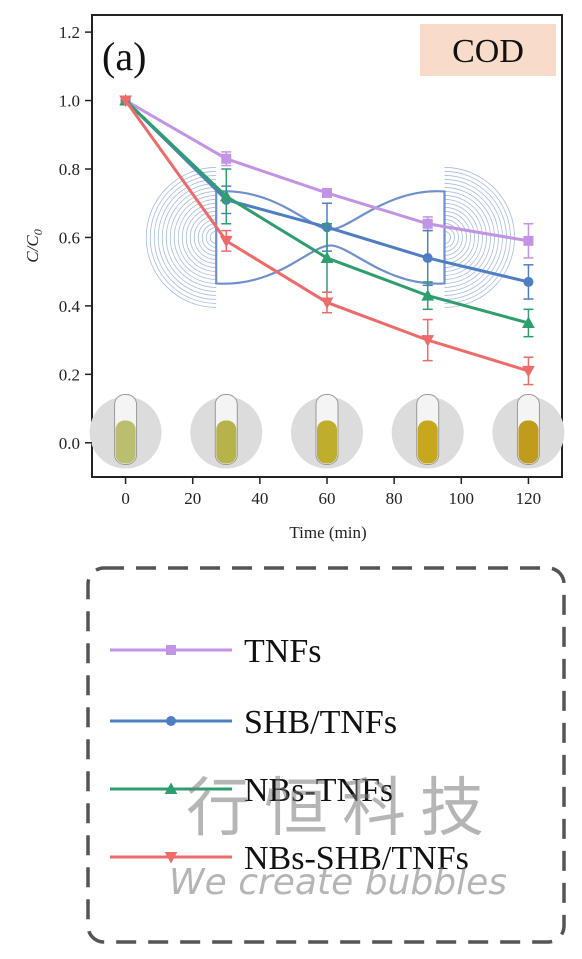  I want to click on x-tick-label: 20, so click(192, 498).